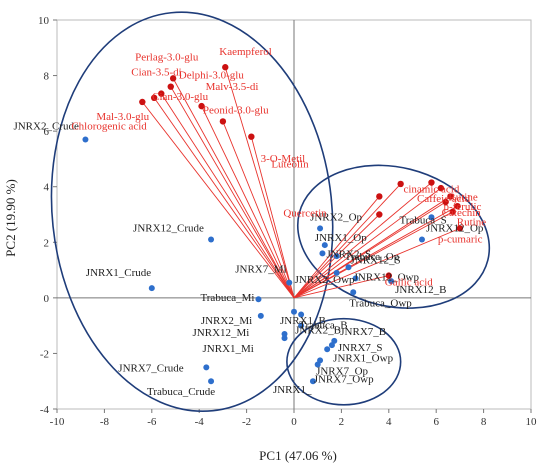 The height and width of the screenshot is (469, 550). I want to click on variable-label: Peonid-3.0-glu, so click(236, 110).